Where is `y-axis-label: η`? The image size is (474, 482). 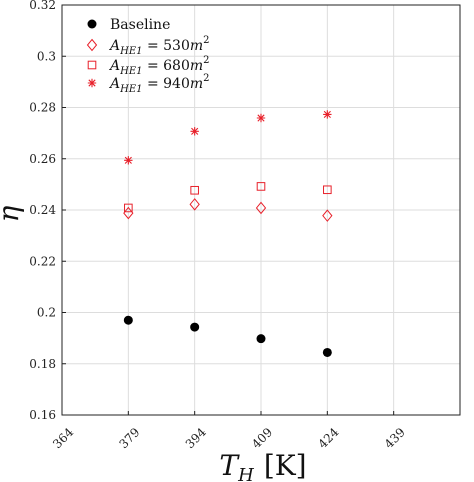
y-axis-label: η is located at coordinates (12, 213).